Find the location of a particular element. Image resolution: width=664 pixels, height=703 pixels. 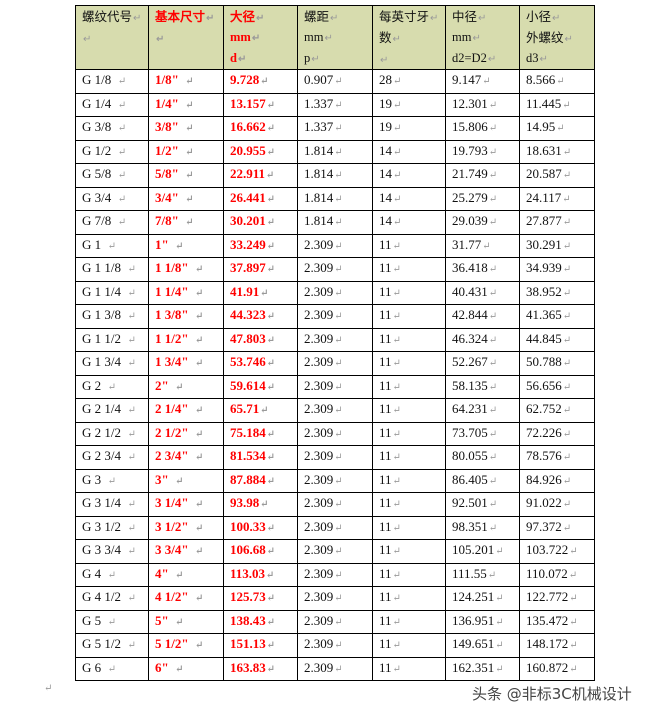

cell-text: 44.323 is located at coordinates (252, 314).